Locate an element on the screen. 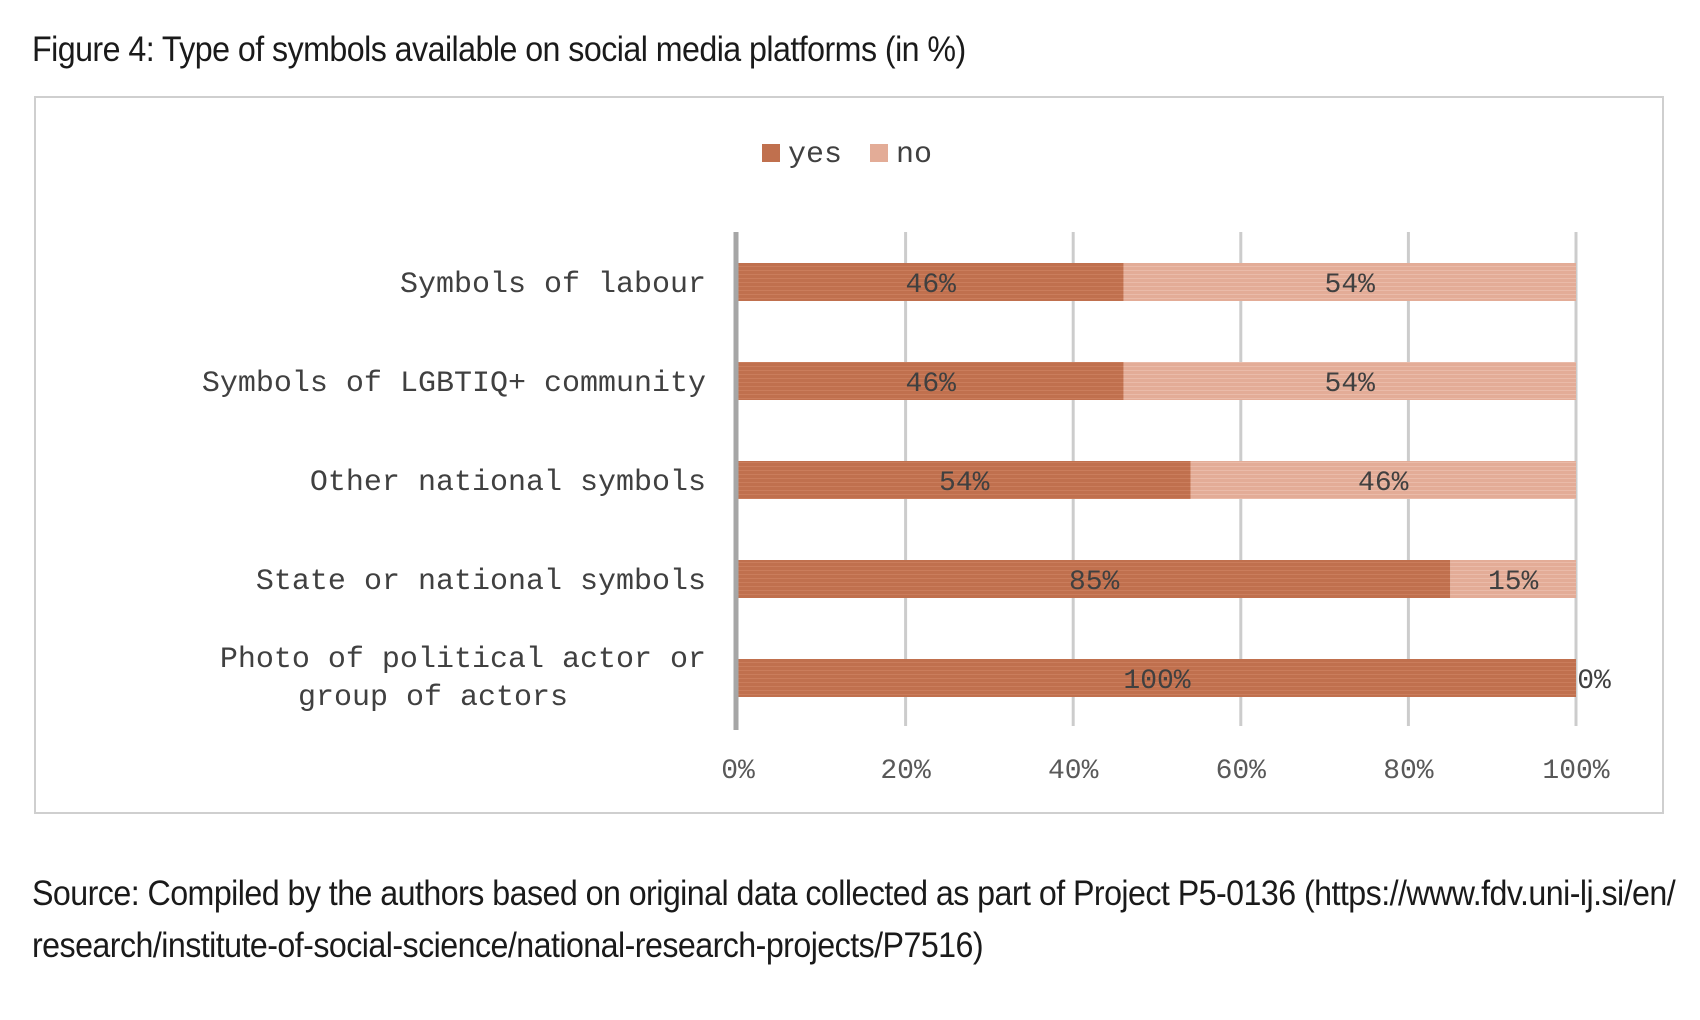 The width and height of the screenshot is (1700, 1020). x-tick-label: 60% is located at coordinates (1241, 771).